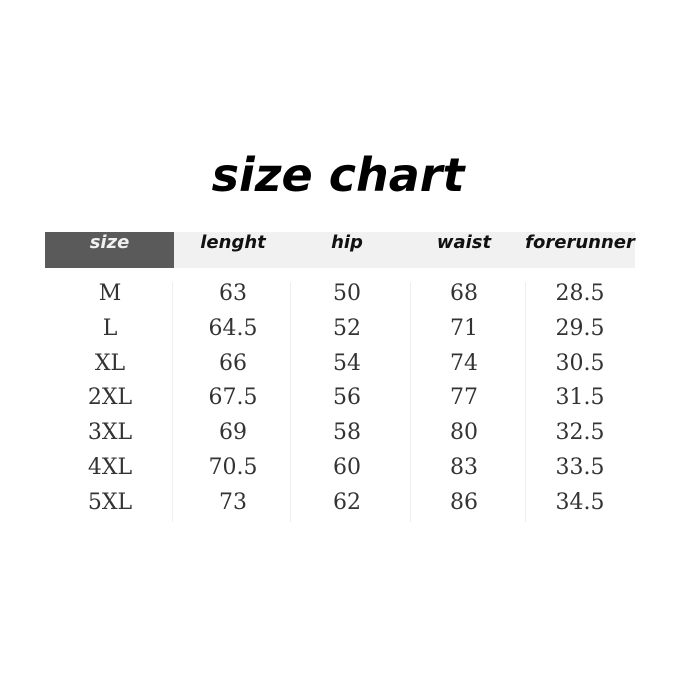 The image size is (676, 676). What do you see at coordinates (233, 433) in the screenshot?
I see `table-cell: 69` at bounding box center [233, 433].